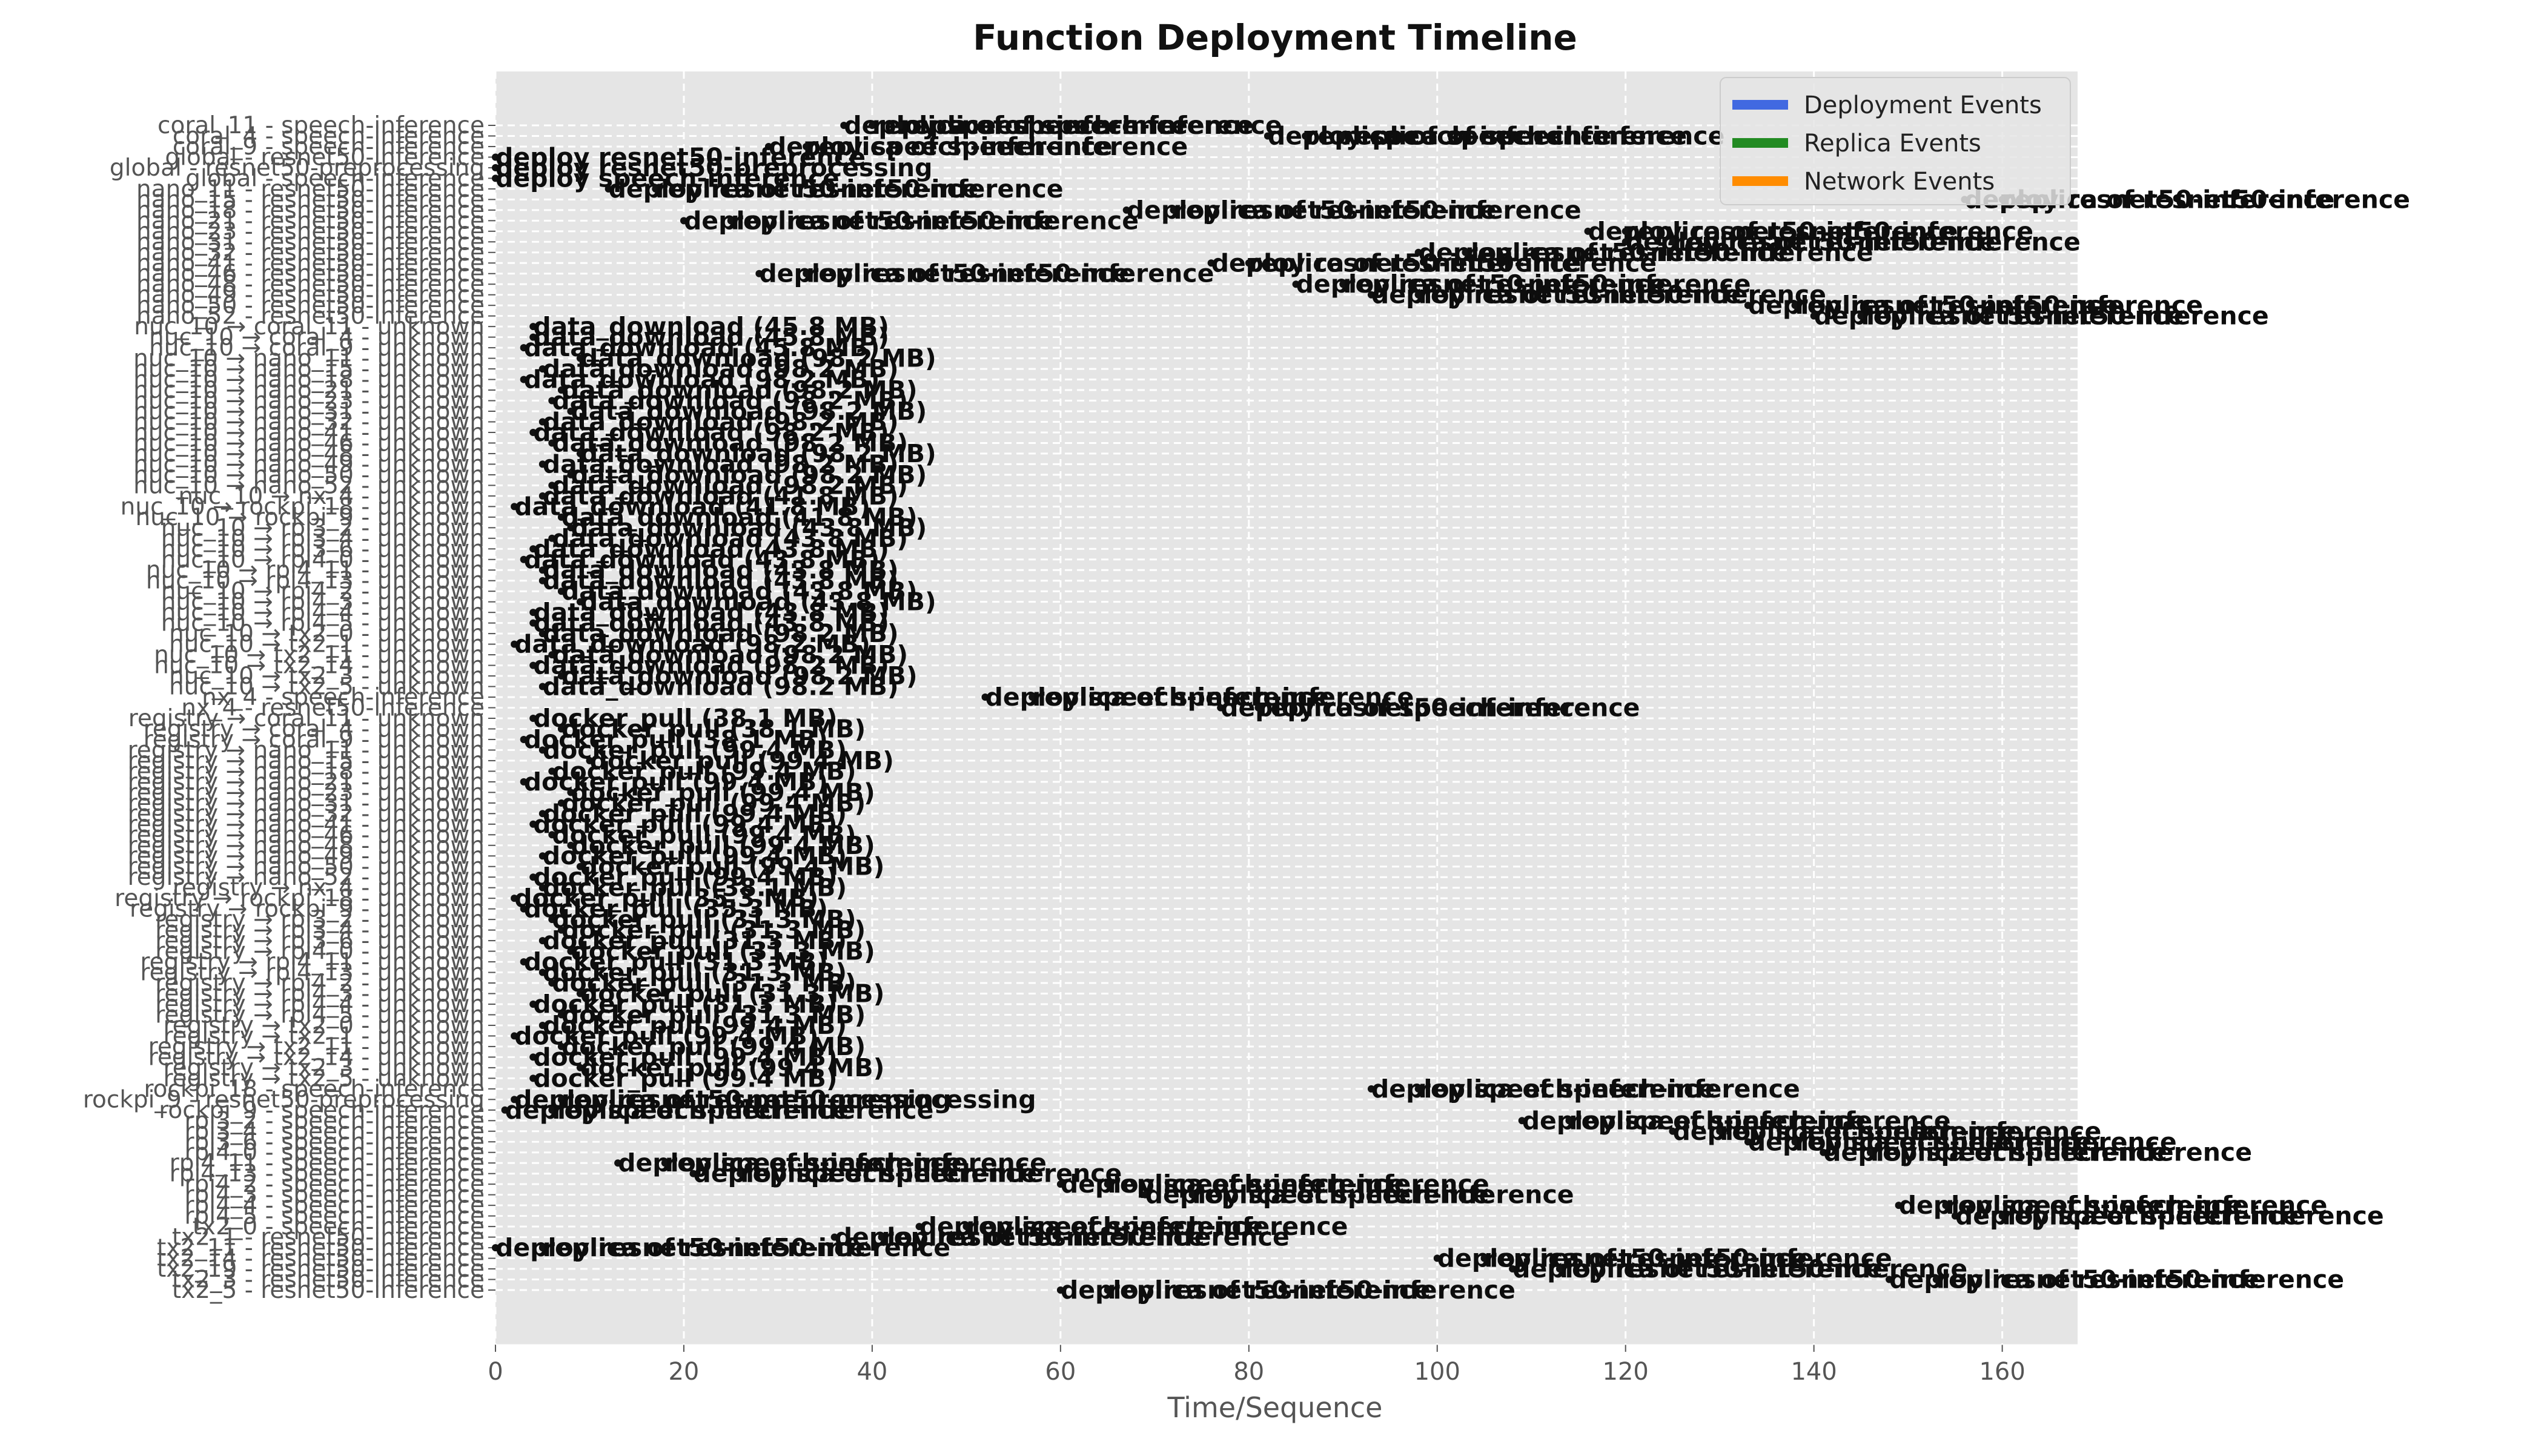 The image size is (2544, 1456). I want to click on x-tick-label: 120, so click(1626, 1372).